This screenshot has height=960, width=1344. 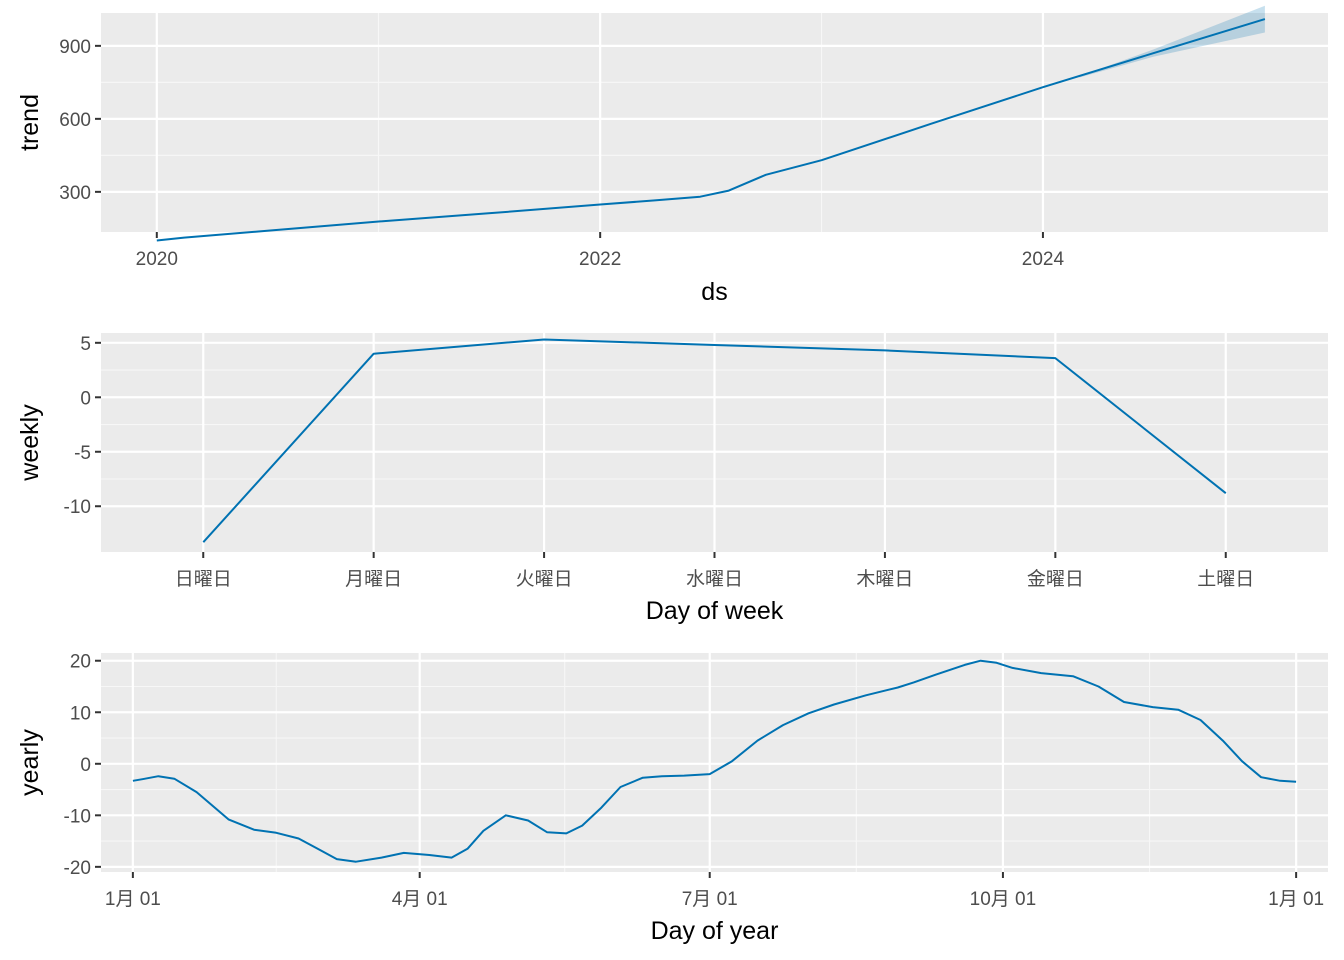 What do you see at coordinates (1055, 579) in the screenshot?
I see `x-tick-label: 金曜日` at bounding box center [1055, 579].